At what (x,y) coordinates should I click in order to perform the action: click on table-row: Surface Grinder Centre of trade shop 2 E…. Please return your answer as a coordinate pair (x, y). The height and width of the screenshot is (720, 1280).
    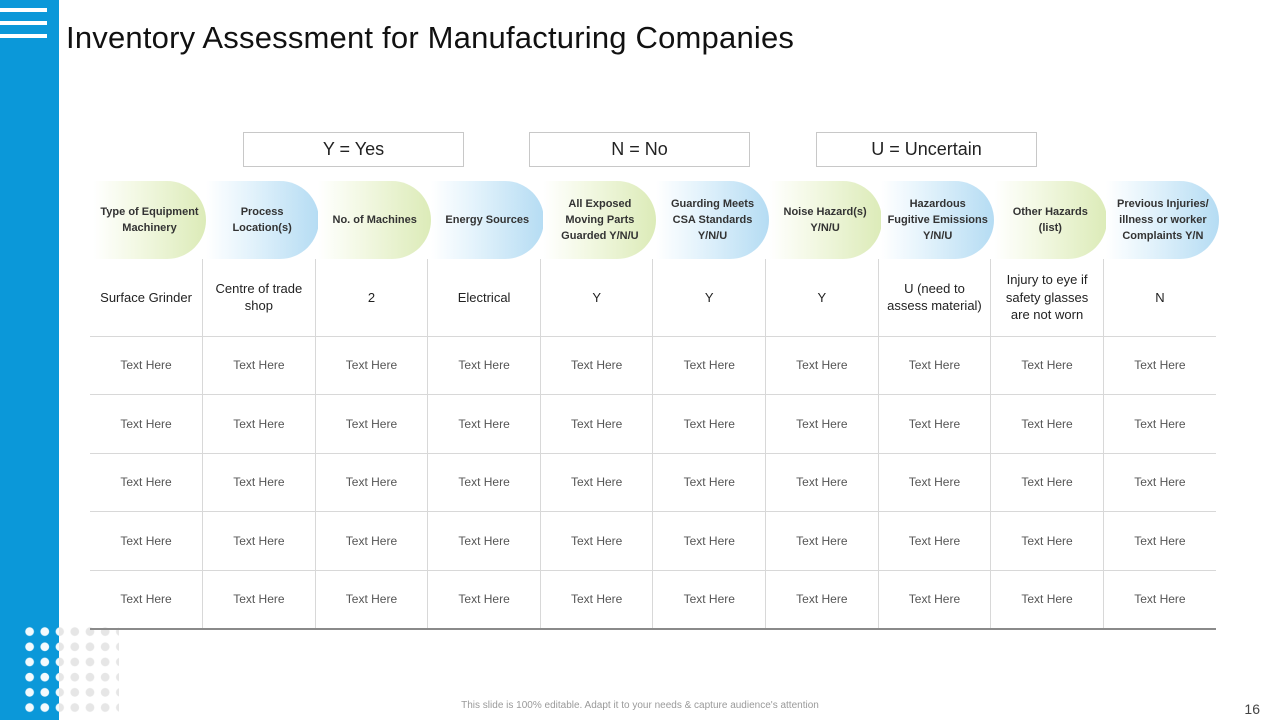
    Looking at the image, I should click on (653, 298).